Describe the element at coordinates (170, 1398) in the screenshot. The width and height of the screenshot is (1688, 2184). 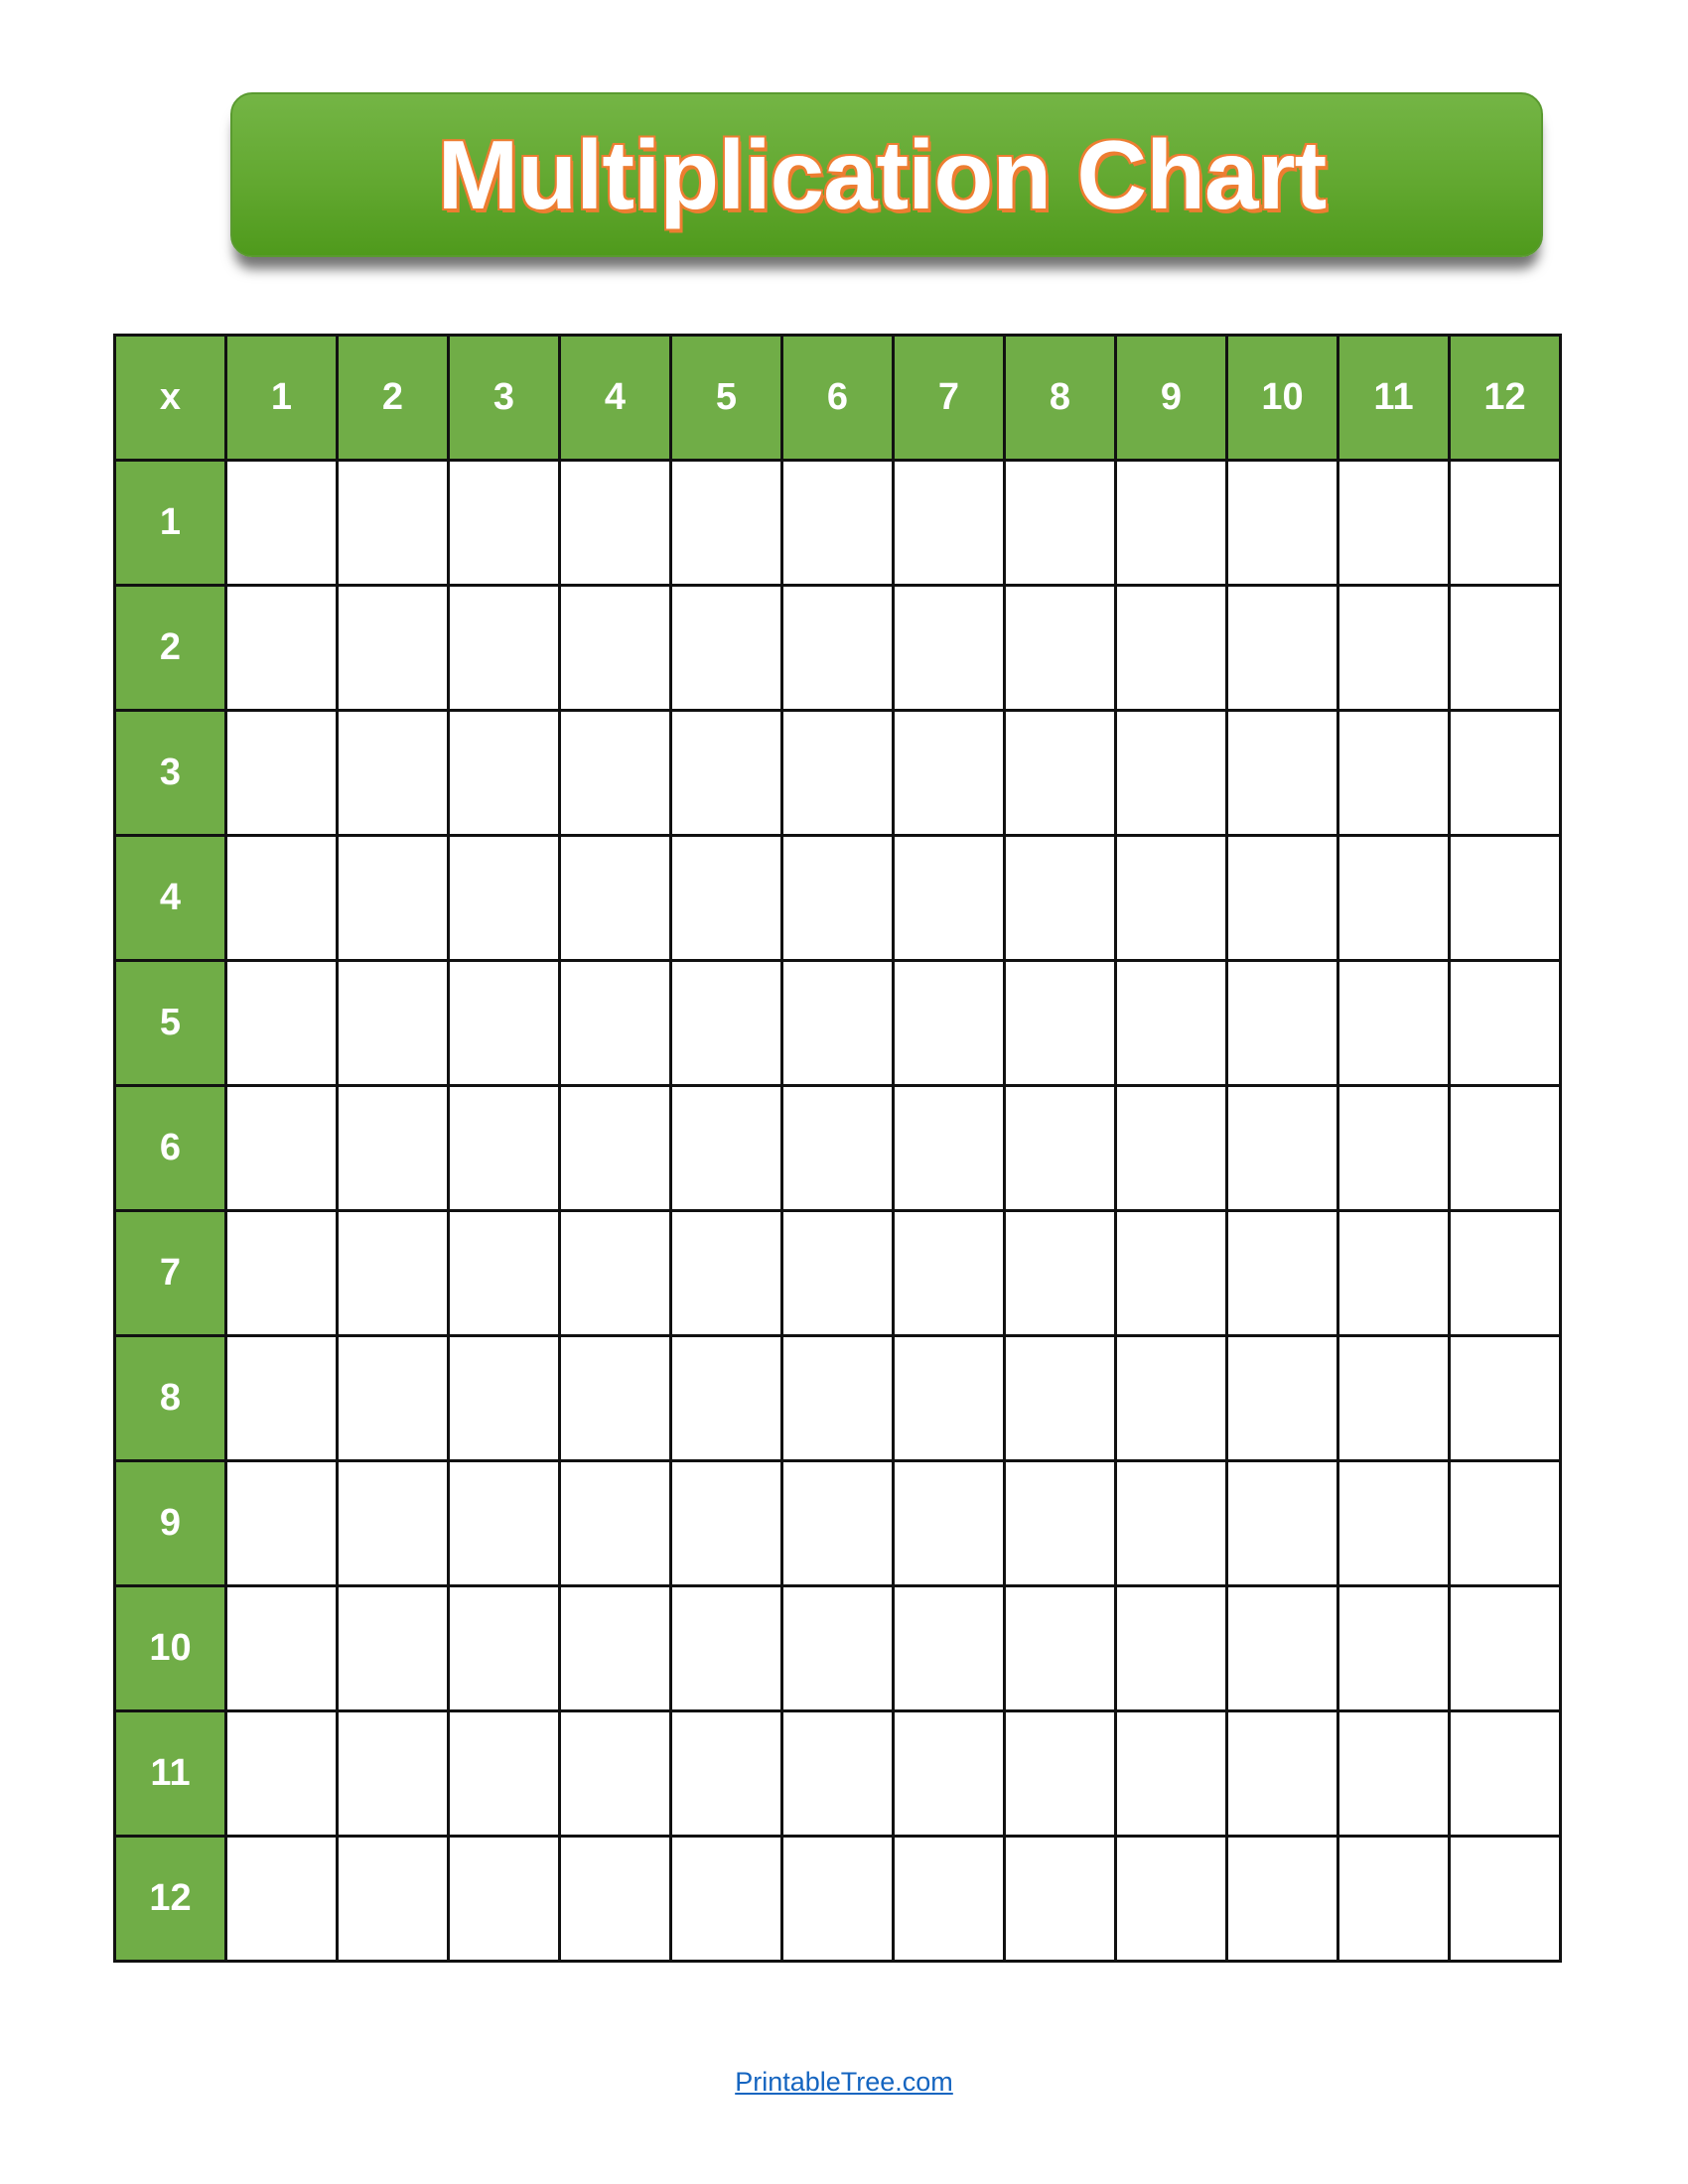
I see `row-header: 8` at that location.